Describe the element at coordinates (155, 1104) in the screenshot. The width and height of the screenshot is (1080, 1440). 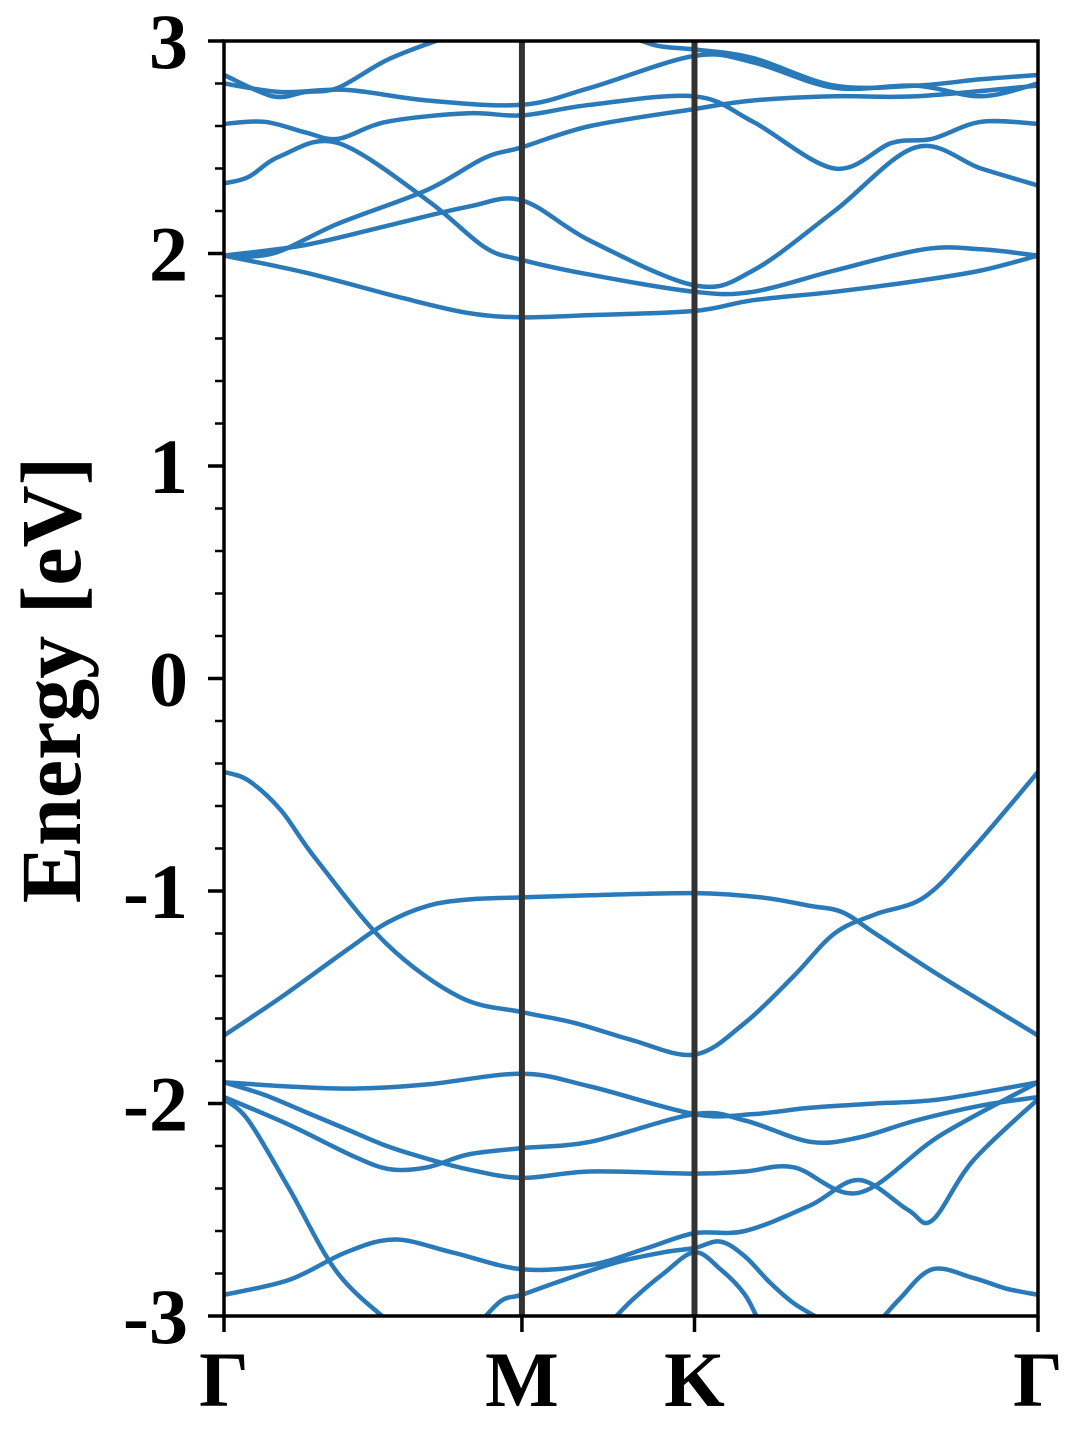
I see `y-tick-label: -2` at that location.